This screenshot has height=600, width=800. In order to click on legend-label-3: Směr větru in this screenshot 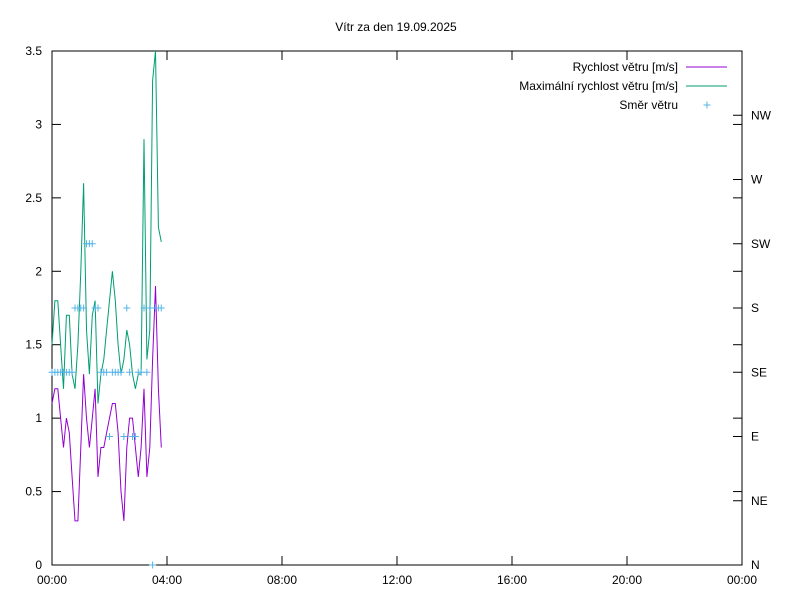, I will do `click(648, 105)`.